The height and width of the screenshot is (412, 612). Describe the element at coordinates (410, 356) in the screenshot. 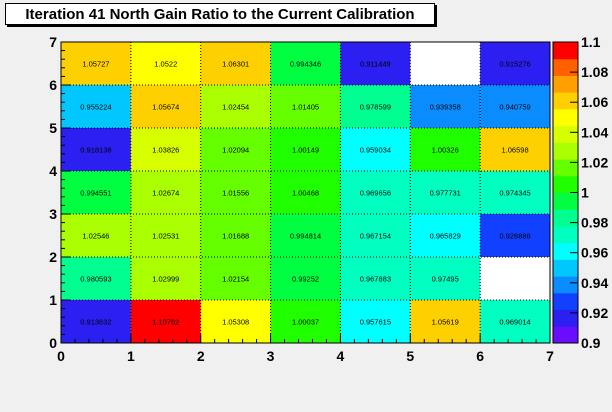

I see `x-tick-label: 5` at that location.